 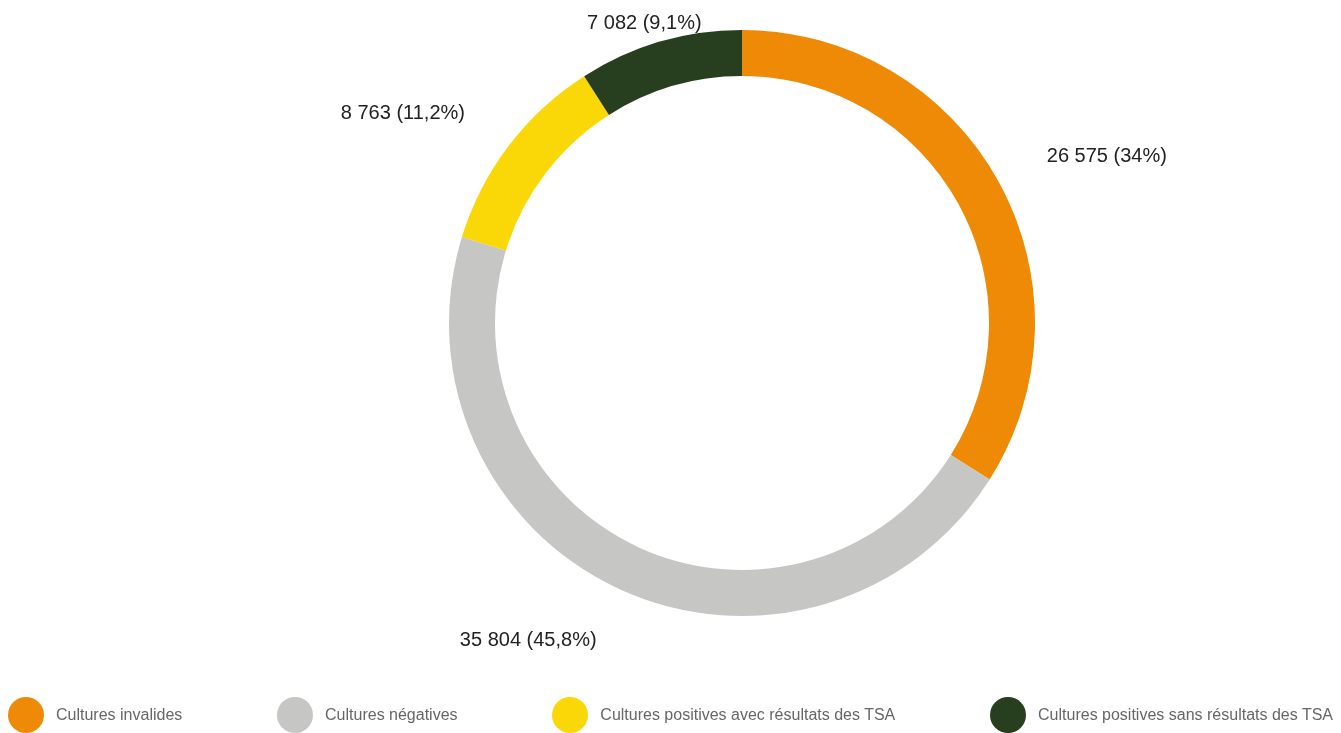 What do you see at coordinates (1185, 715) in the screenshot?
I see `legend-label: Cultures positives sans résultats des TSA` at bounding box center [1185, 715].